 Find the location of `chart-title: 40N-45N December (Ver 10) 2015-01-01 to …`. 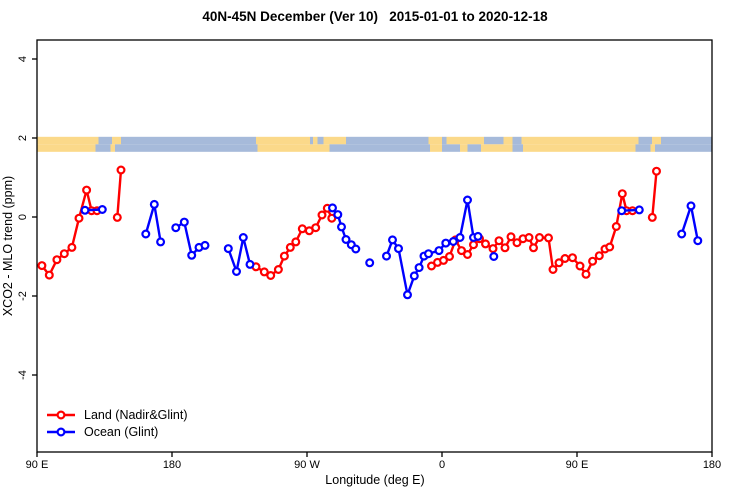

chart-title: 40N-45N December (Ver 10) 2015-01-01 to … is located at coordinates (375, 16).